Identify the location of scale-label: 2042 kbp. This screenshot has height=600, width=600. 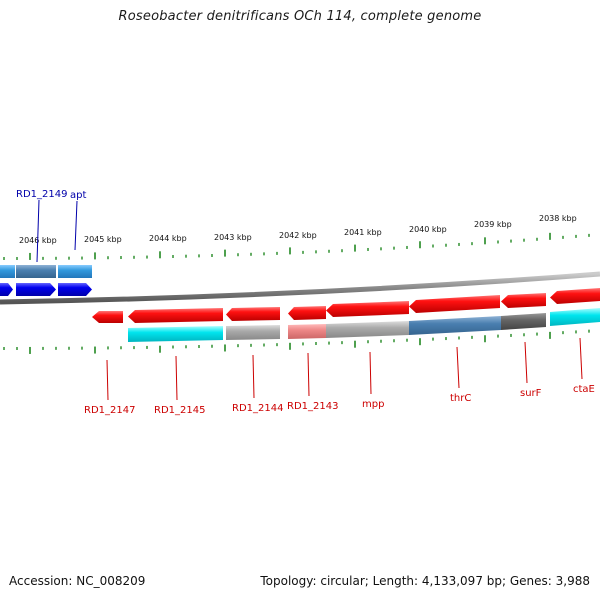
(298, 235).